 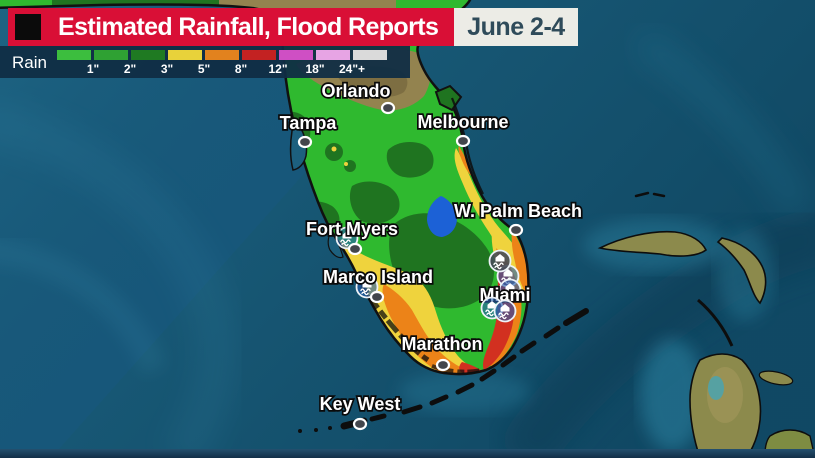 What do you see at coordinates (442, 216) in the screenshot?
I see `lake-okeechobee` at bounding box center [442, 216].